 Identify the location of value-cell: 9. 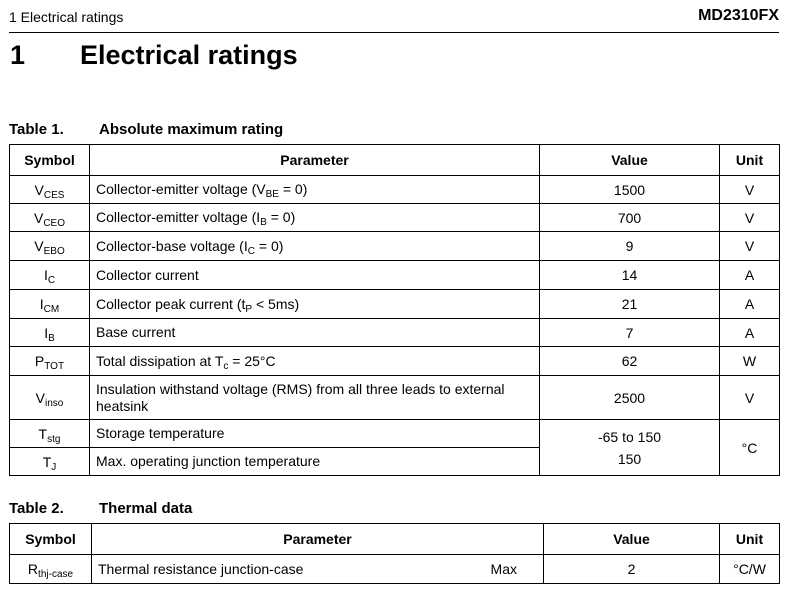
(629, 246).